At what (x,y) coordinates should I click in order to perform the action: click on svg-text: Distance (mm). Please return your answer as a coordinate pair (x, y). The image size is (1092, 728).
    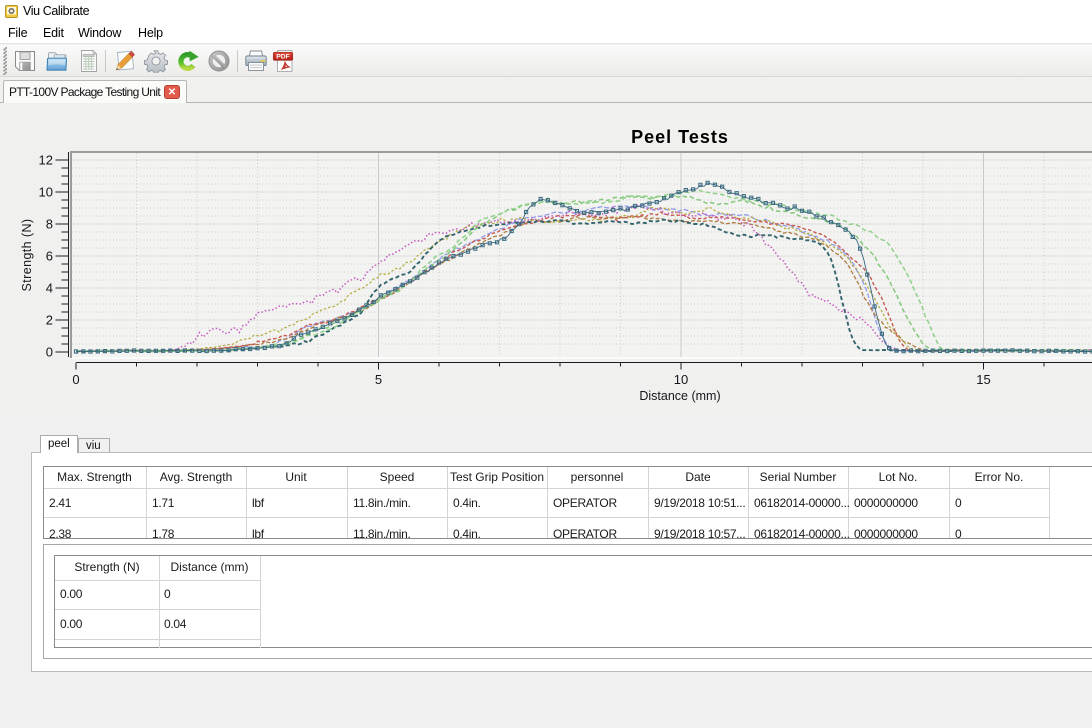
    Looking at the image, I should click on (679, 396).